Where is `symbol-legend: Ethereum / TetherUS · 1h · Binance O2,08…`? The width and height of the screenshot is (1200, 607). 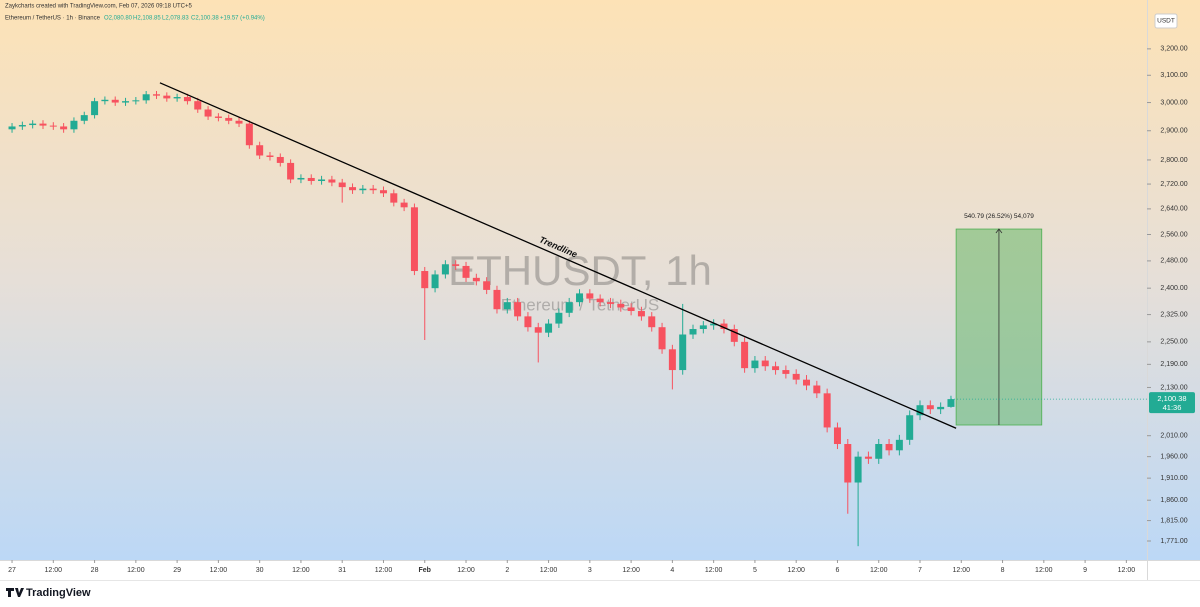 symbol-legend: Ethereum / TetherUS · 1h · Binance O2,08… is located at coordinates (135, 19).